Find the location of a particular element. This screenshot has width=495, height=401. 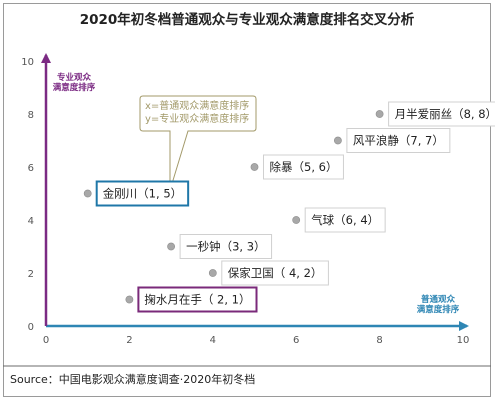

y-tick-label: 0 is located at coordinates (31, 327).